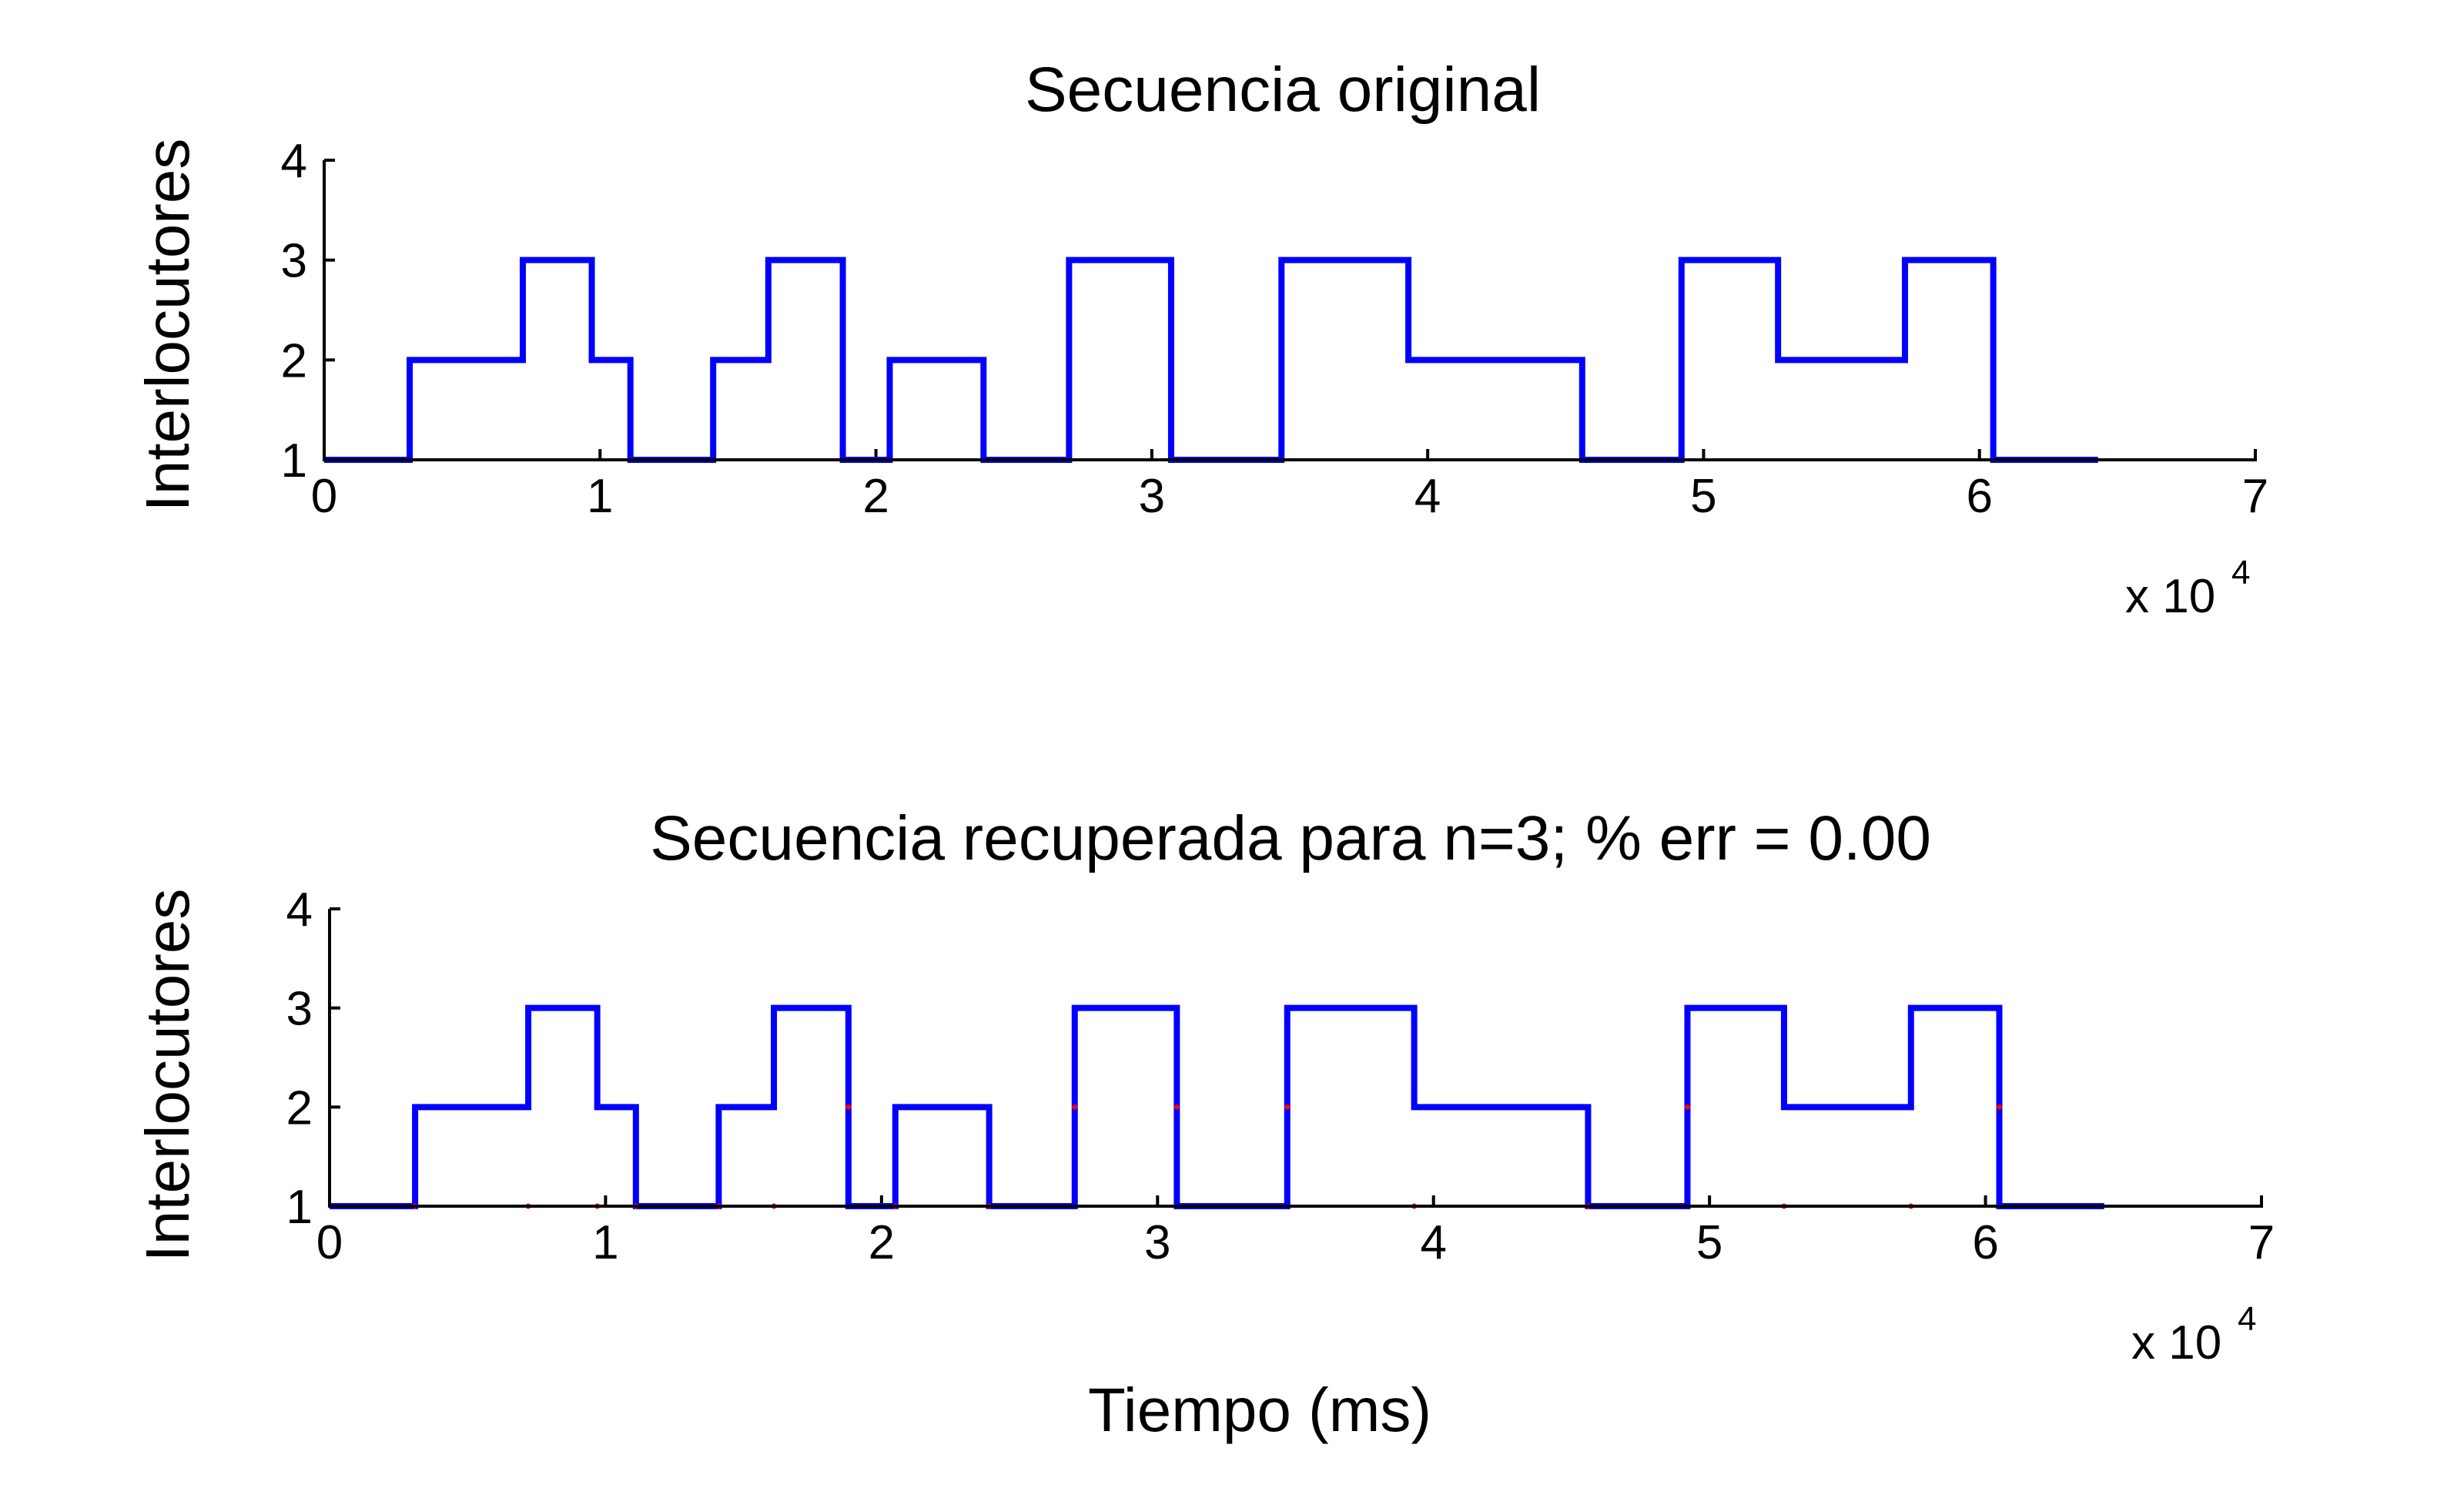  What do you see at coordinates (1259, 1410) in the screenshot?
I see `x-axis-label: Tiempo (ms)` at bounding box center [1259, 1410].